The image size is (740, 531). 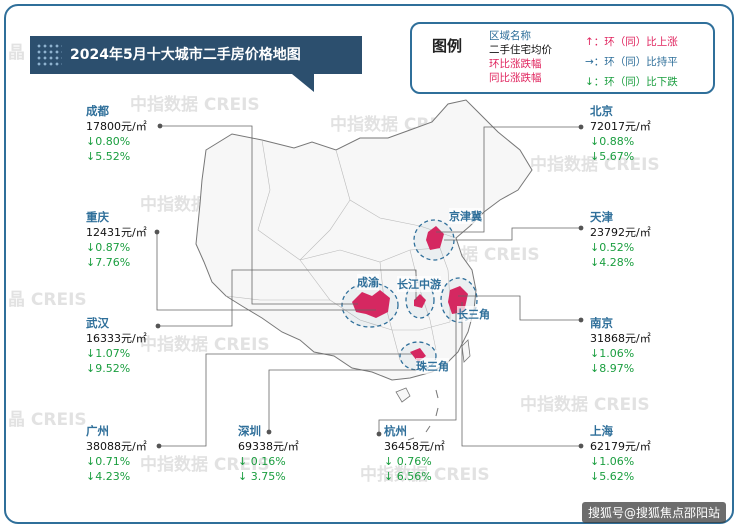 I want to click on leader-beijing, so click(x=508, y=179).